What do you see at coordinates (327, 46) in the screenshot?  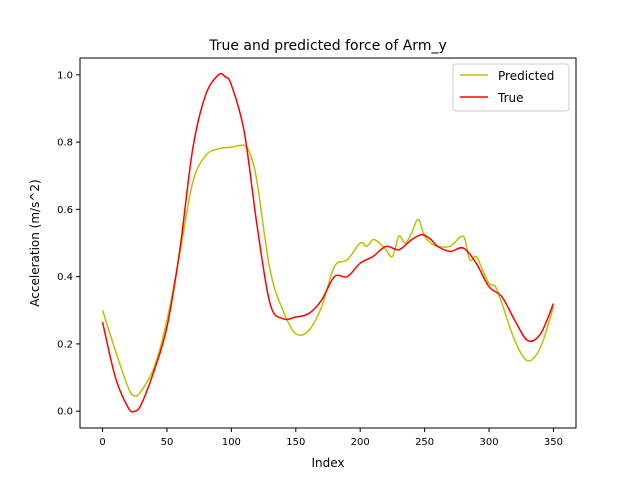 I see `chart-title: True and predicted force of Arm_y` at bounding box center [327, 46].